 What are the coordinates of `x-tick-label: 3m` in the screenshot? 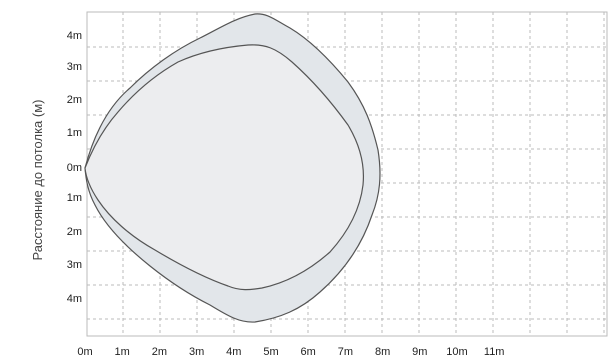 It's located at (196, 352).